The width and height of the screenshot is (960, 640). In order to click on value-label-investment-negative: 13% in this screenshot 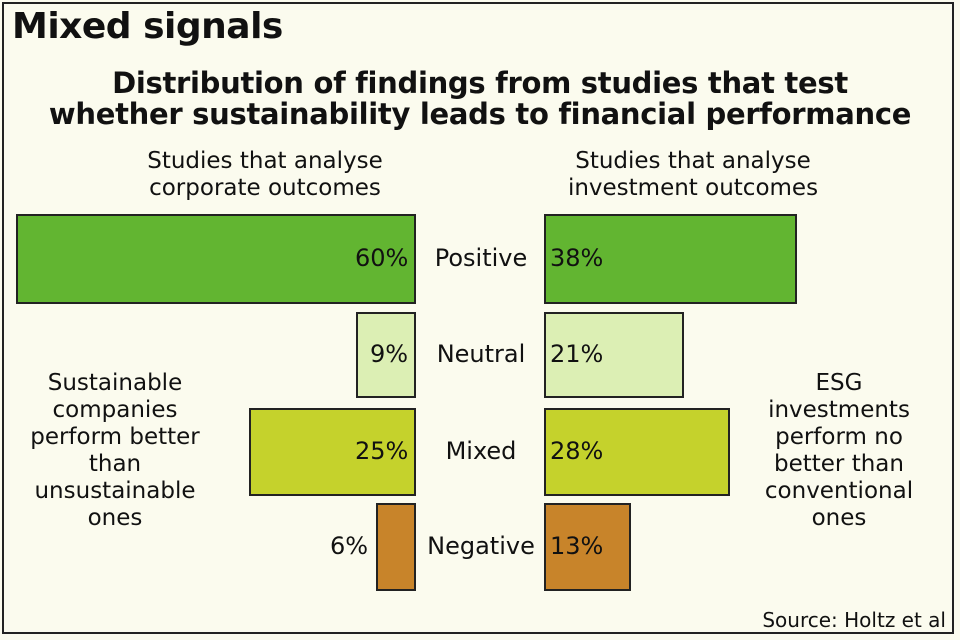, I will do `click(577, 546)`.